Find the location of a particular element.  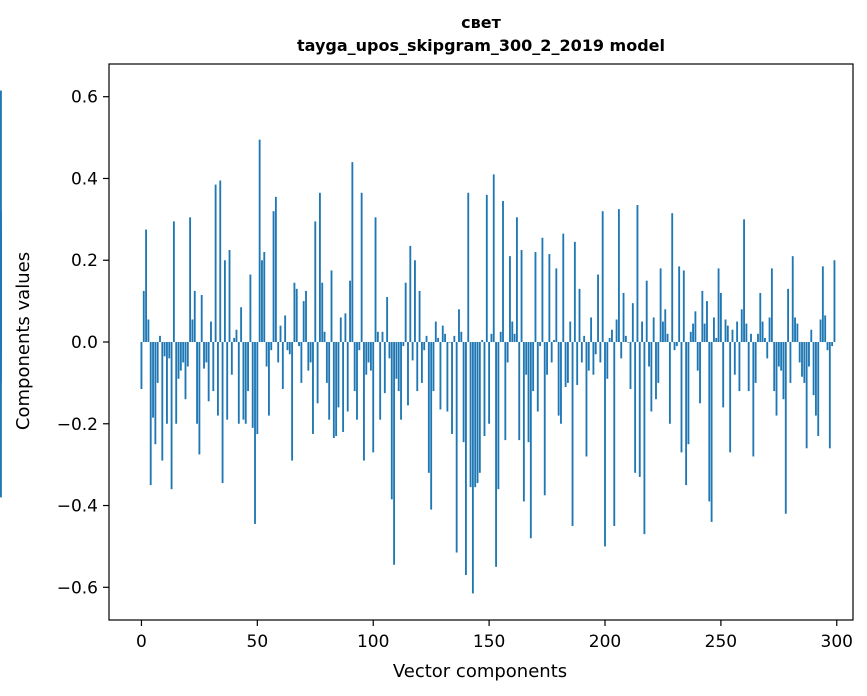

chart-title: свет is located at coordinates (481, 22).